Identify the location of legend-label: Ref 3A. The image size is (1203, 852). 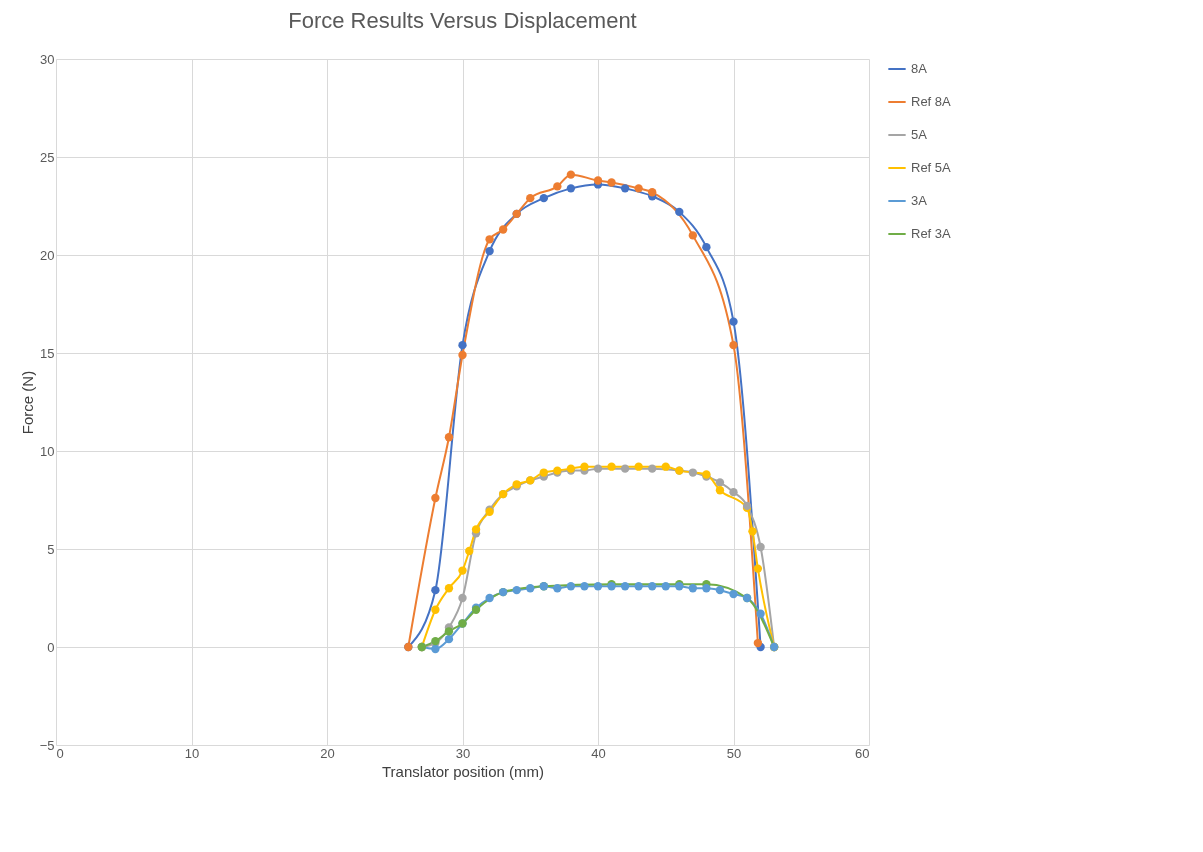
(931, 233).